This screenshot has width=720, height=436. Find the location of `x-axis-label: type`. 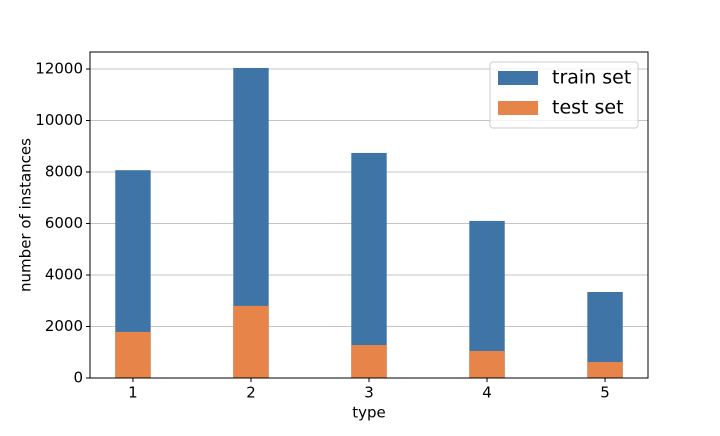

x-axis-label: type is located at coordinates (369, 413).